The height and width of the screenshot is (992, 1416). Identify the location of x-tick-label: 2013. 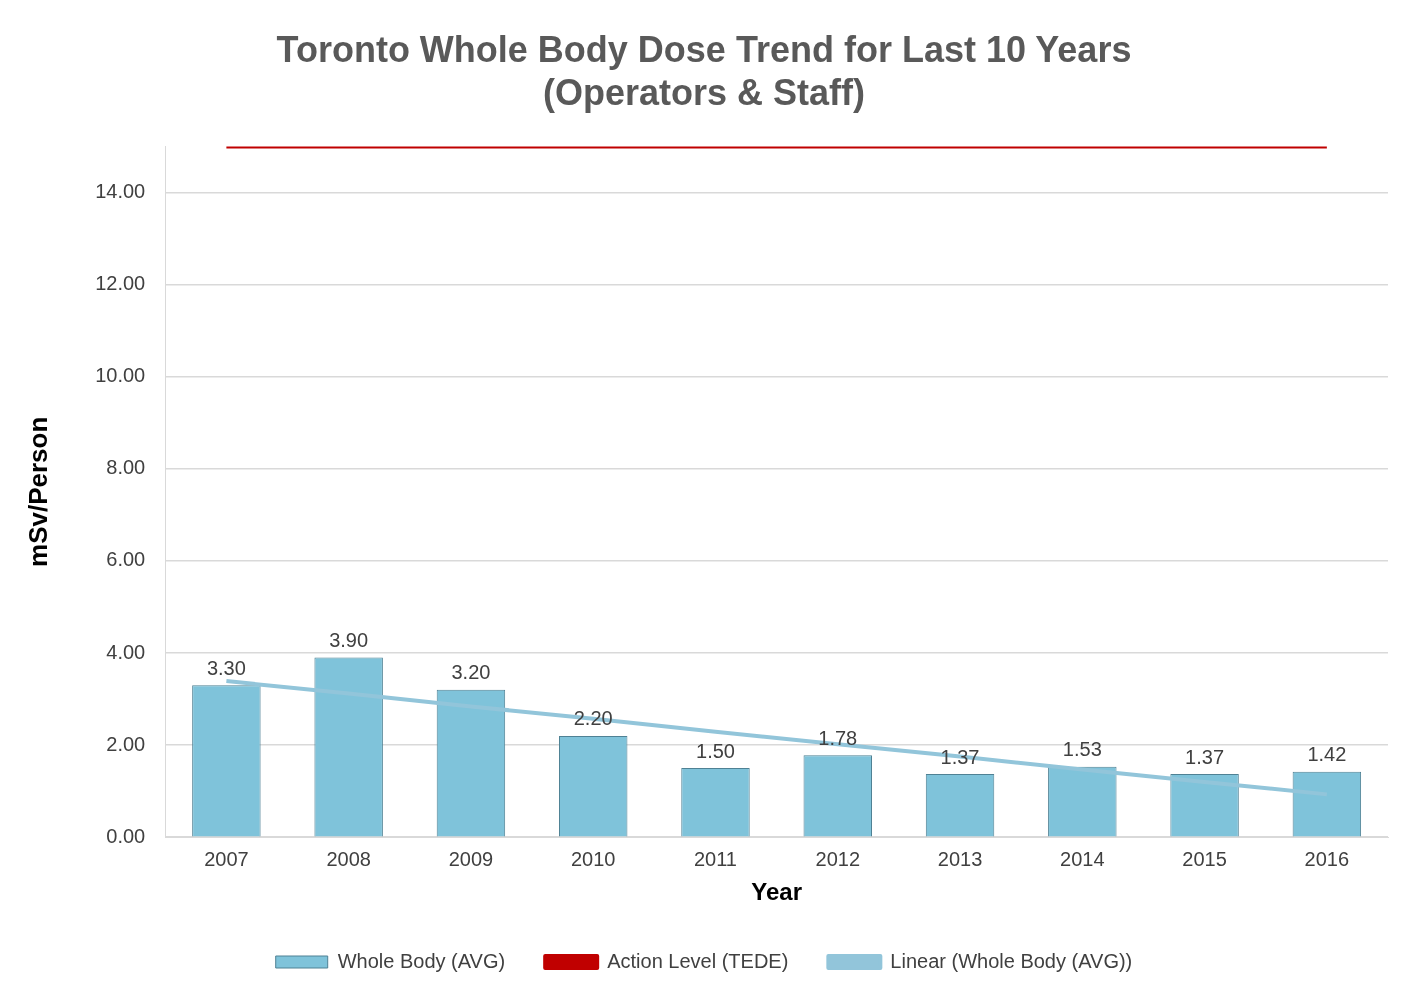
(960, 858).